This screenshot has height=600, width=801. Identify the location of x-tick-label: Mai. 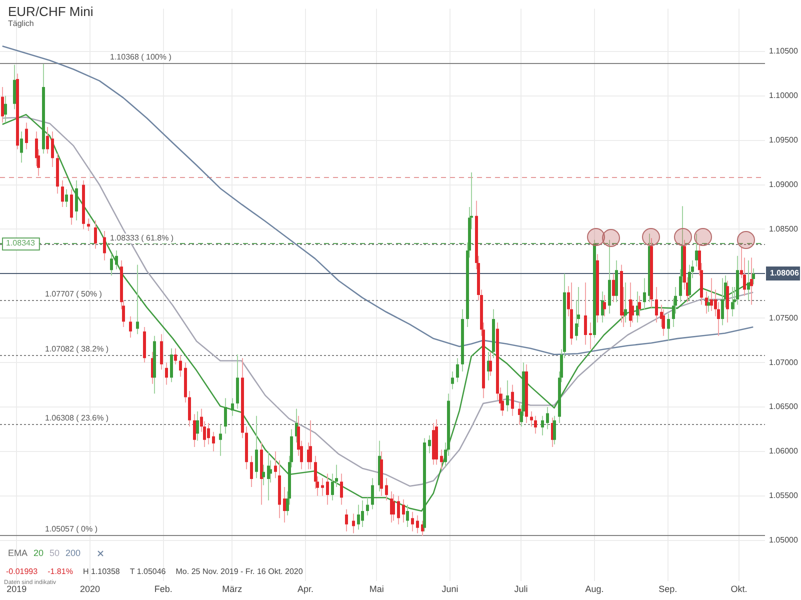
(376, 589).